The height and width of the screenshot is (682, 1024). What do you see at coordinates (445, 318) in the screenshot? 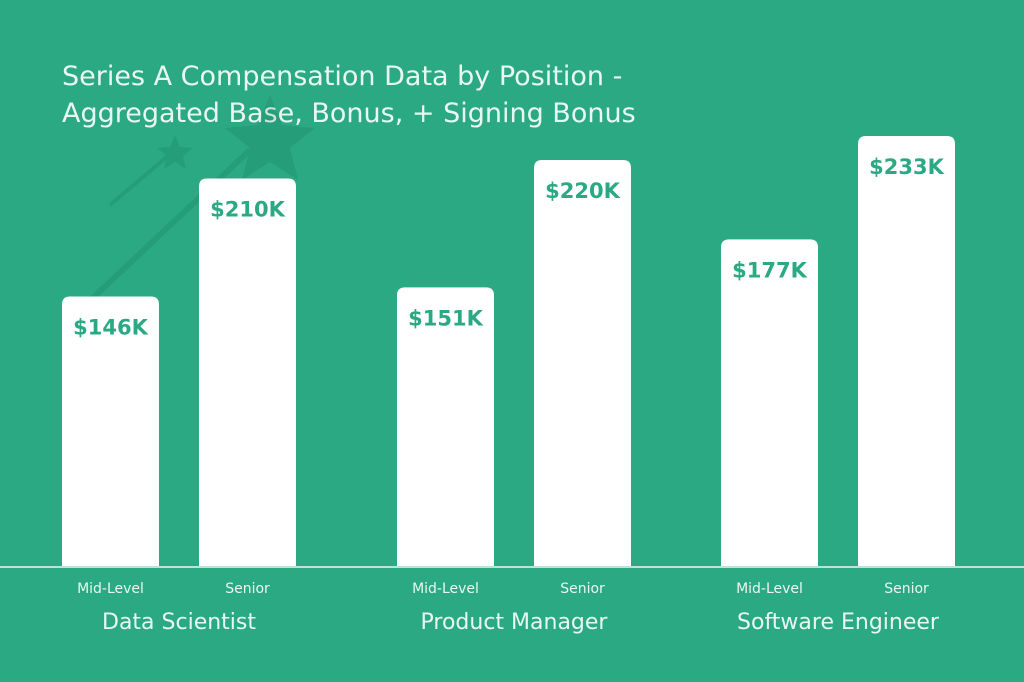
I see `value-label: $151K` at bounding box center [445, 318].